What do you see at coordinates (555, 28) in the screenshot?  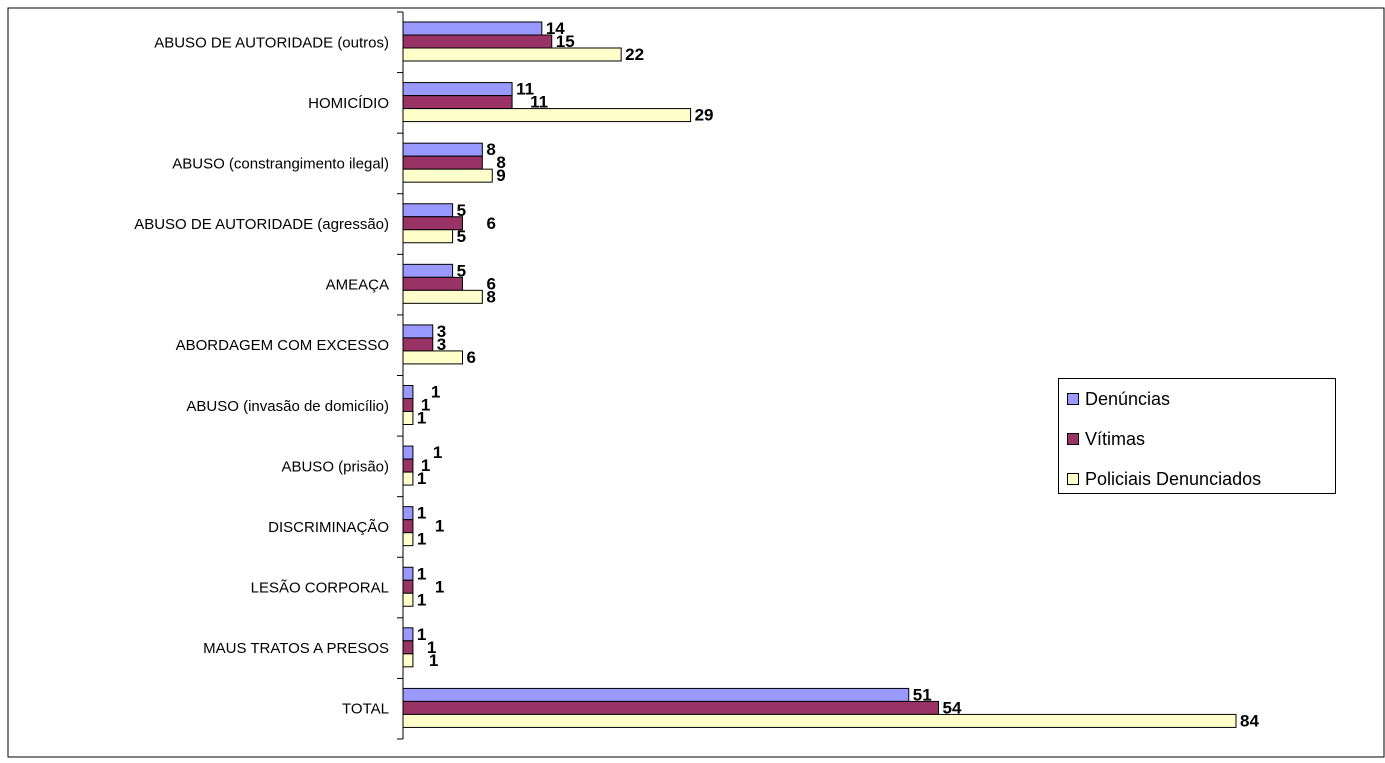 I see `value-label-series-0: 14` at bounding box center [555, 28].